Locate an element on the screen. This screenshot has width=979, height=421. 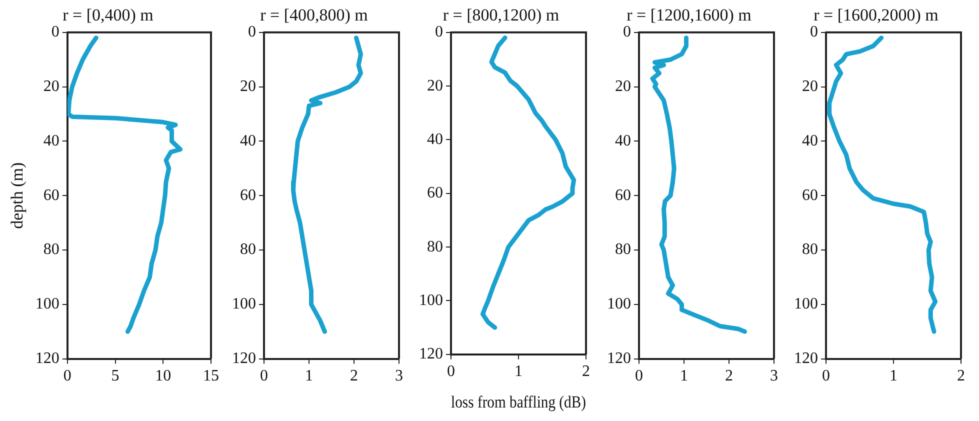
chart-title: r = [400,800) m is located at coordinates (314, 15).